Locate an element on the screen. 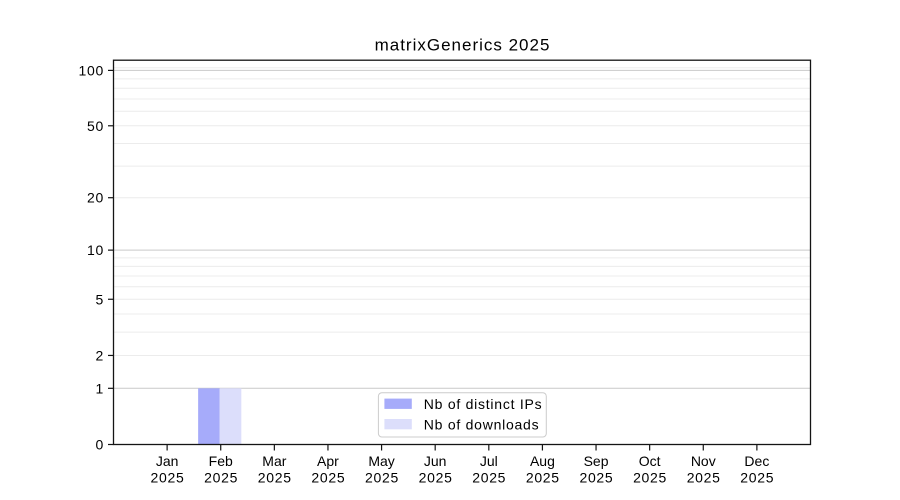  svg-text: May is located at coordinates (381, 461).